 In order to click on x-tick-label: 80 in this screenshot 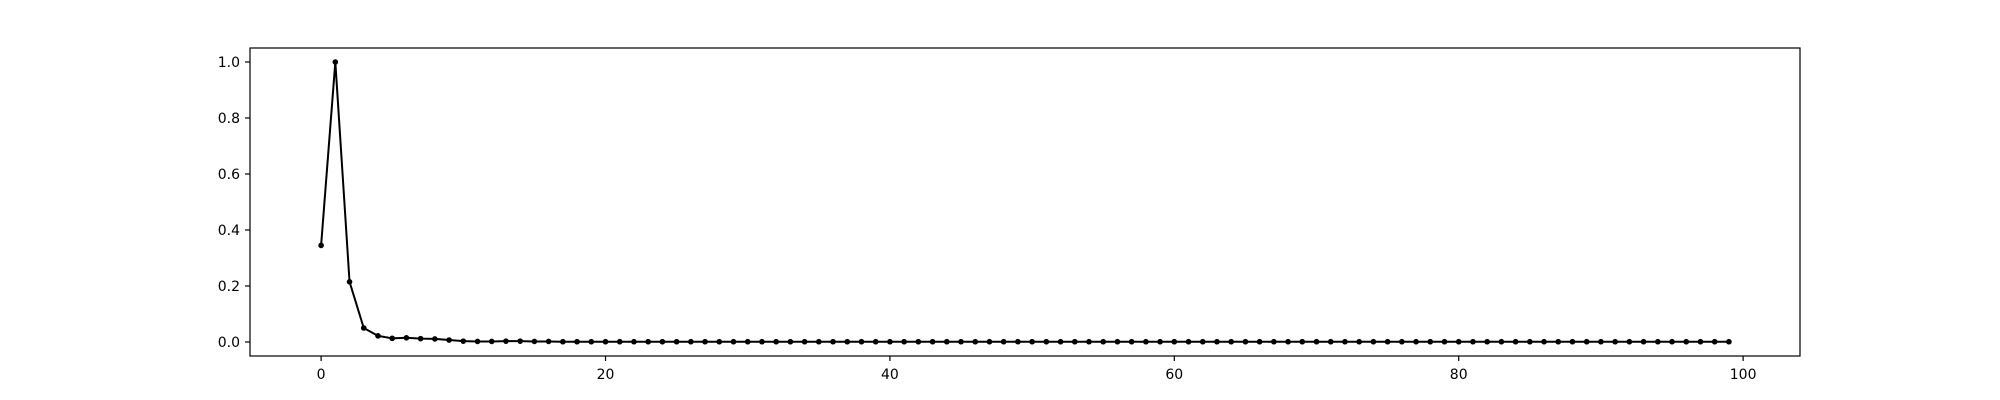, I will do `click(1459, 375)`.